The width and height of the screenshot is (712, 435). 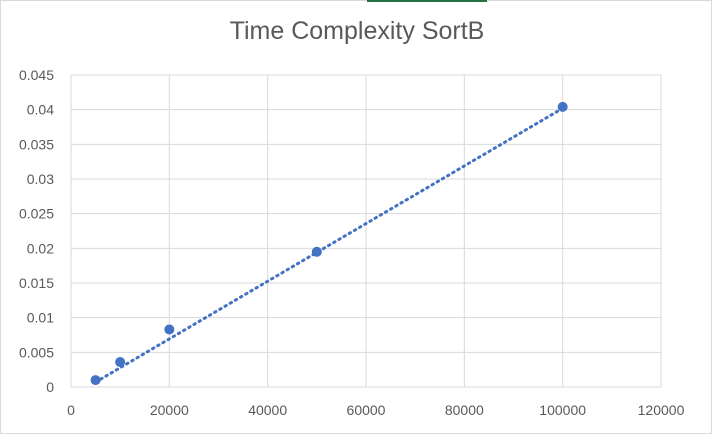 I want to click on y-tick-label: 0.035, so click(x=36, y=144).